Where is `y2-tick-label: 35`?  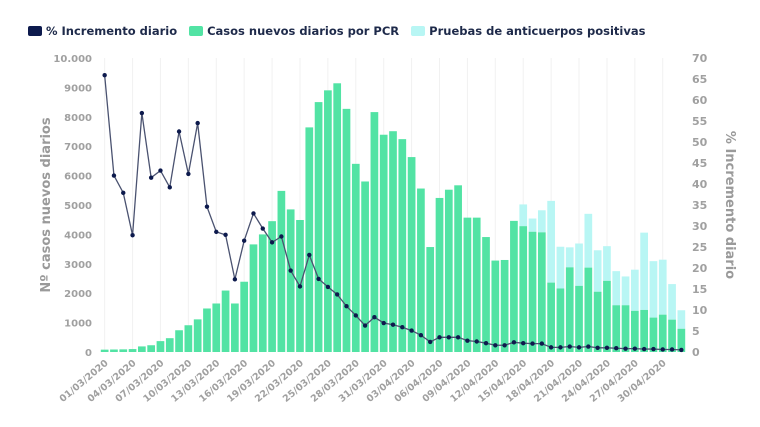 y2-tick-label: 35 is located at coordinates (699, 205).